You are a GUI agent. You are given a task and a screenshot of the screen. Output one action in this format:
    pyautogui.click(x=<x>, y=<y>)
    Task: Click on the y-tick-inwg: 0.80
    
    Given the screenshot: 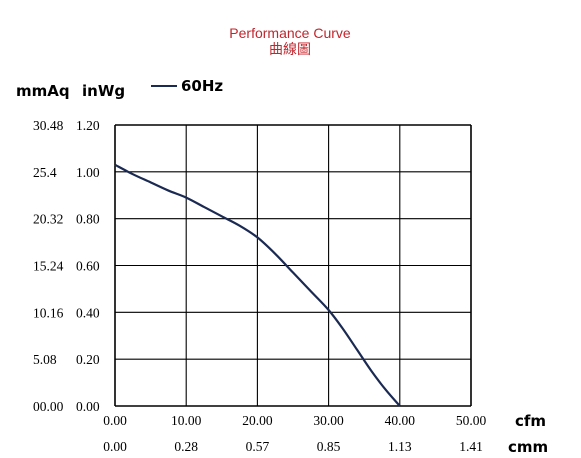 What is the action you would take?
    pyautogui.click(x=88, y=219)
    